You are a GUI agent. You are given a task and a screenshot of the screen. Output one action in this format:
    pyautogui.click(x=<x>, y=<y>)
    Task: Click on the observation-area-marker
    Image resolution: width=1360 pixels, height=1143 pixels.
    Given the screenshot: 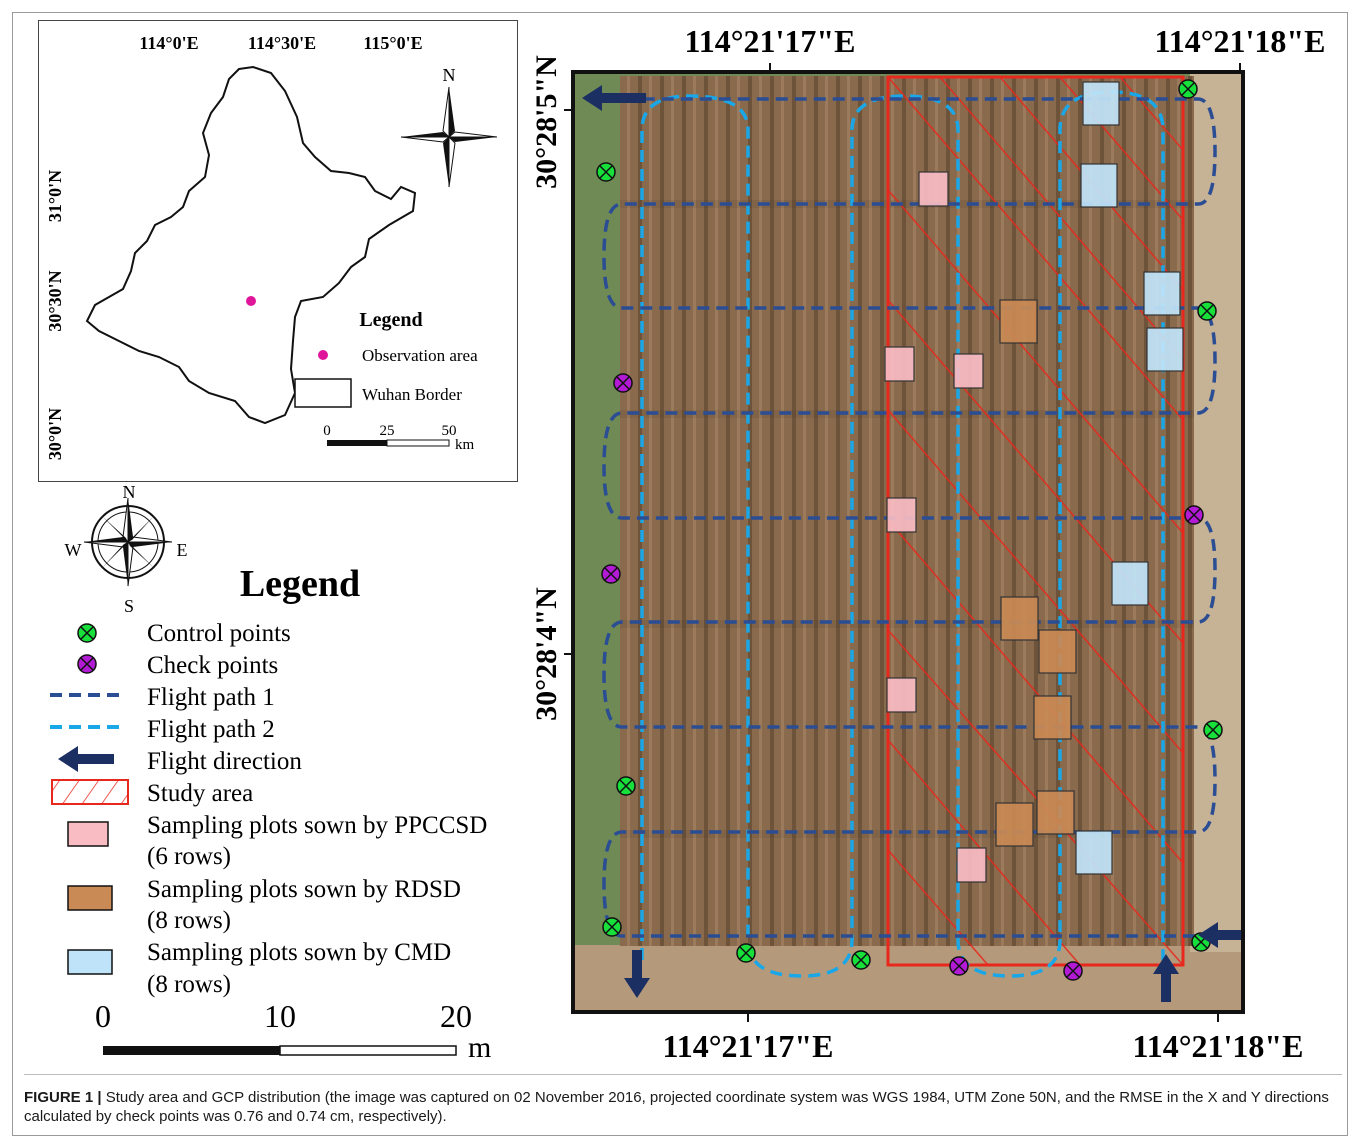 What is the action you would take?
    pyautogui.click(x=251, y=301)
    